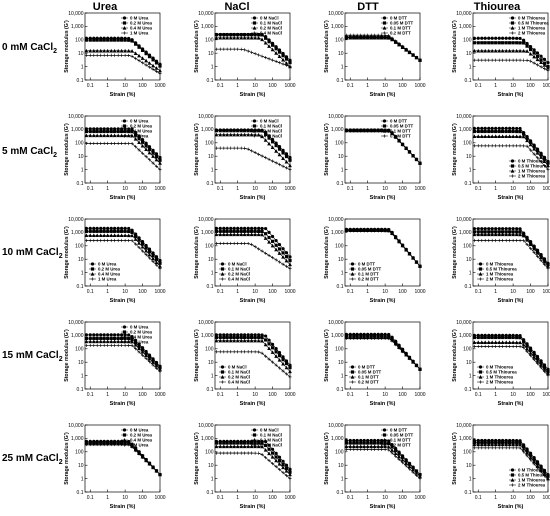 Image resolution: width=550 pixels, height=516 pixels. What do you see at coordinates (368, 279) in the screenshot?
I see `legend-label: 0.2 M DTT` at bounding box center [368, 279].